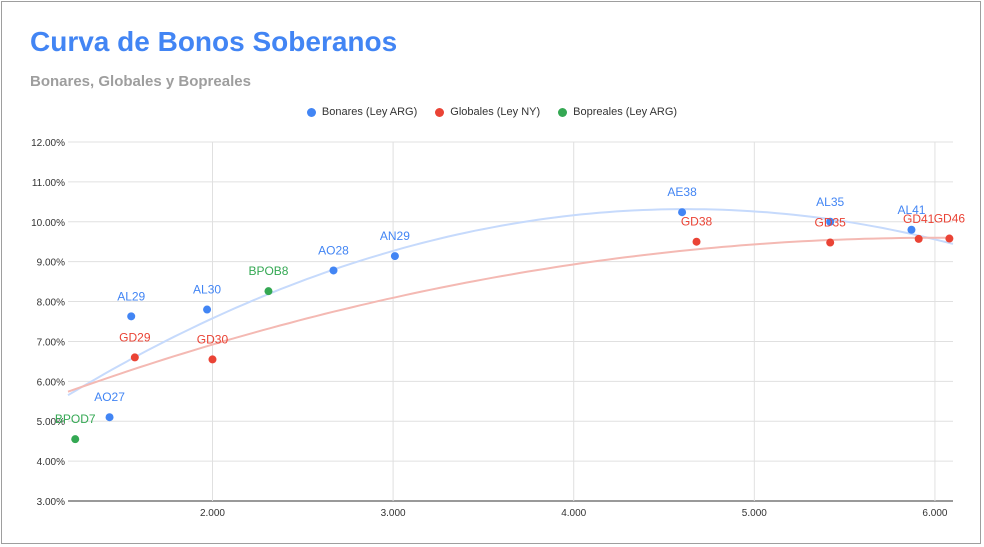 The width and height of the screenshot is (984, 547). What do you see at coordinates (51, 382) in the screenshot?
I see `y-tick-label: 6.00%` at bounding box center [51, 382].